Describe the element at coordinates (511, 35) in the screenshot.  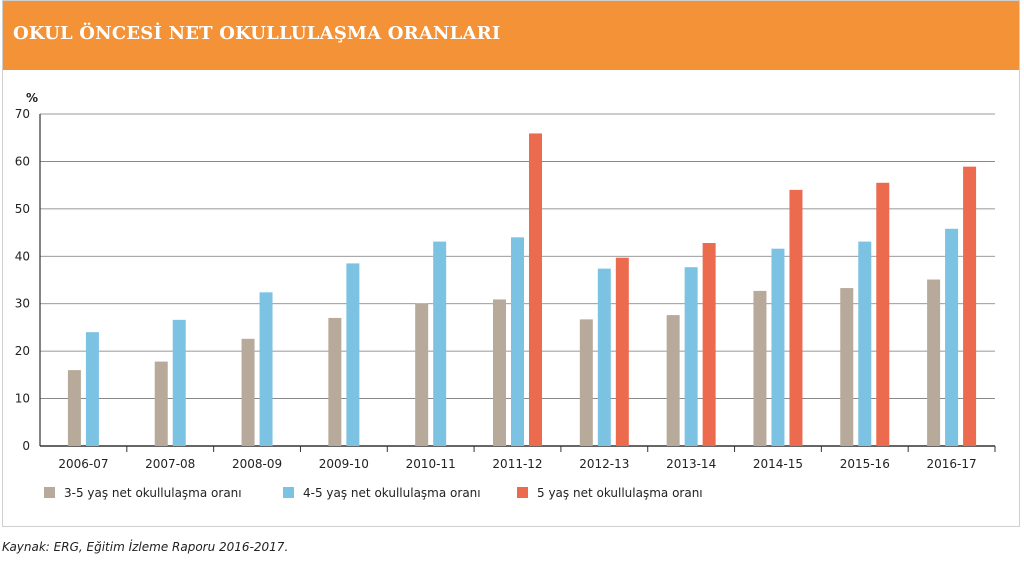
I see `chart-header: OKUL ÖNCESİ NET OKULLULAŞMA ORANLARI` at that location.